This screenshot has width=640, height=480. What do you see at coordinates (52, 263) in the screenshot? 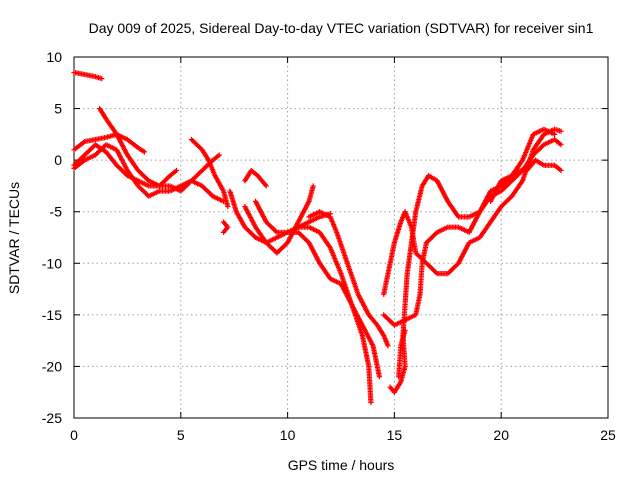
I see `y-tick-label: -10` at bounding box center [52, 263].